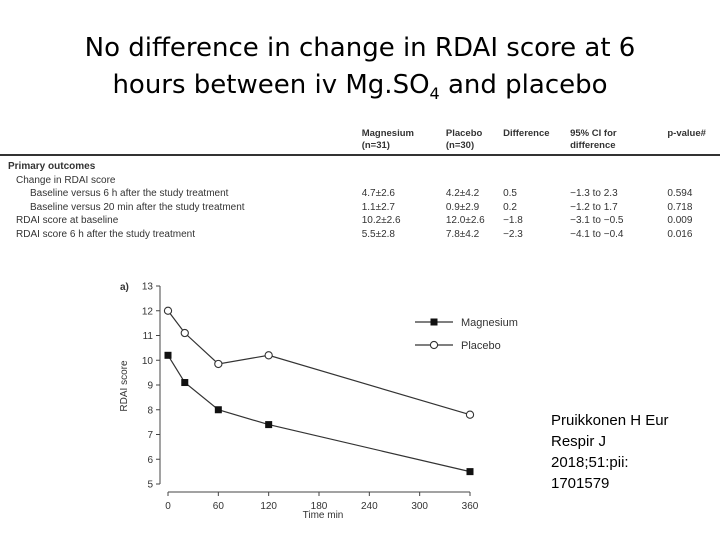 The image size is (720, 540). I want to click on header-p-value: p-value#, so click(686, 133).